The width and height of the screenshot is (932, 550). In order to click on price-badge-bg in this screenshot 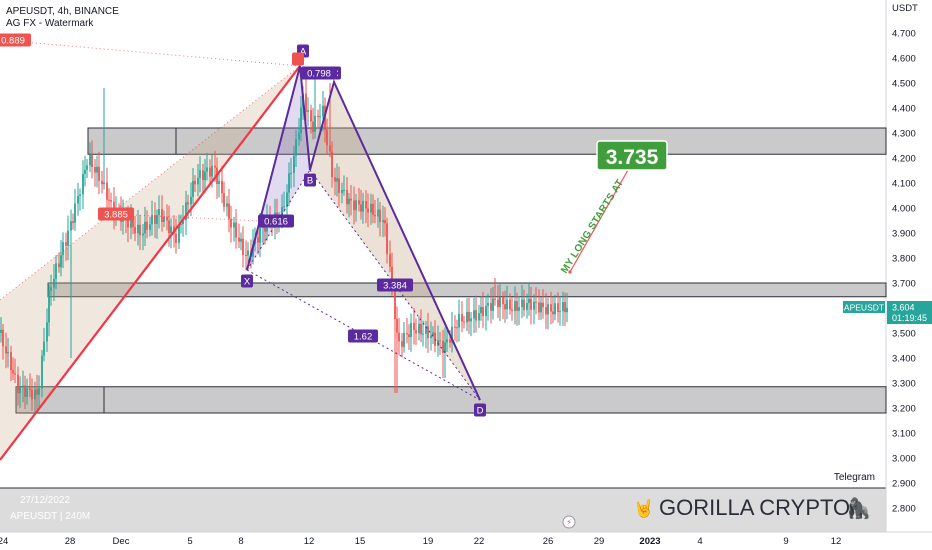, I will do `click(116, 214)`.